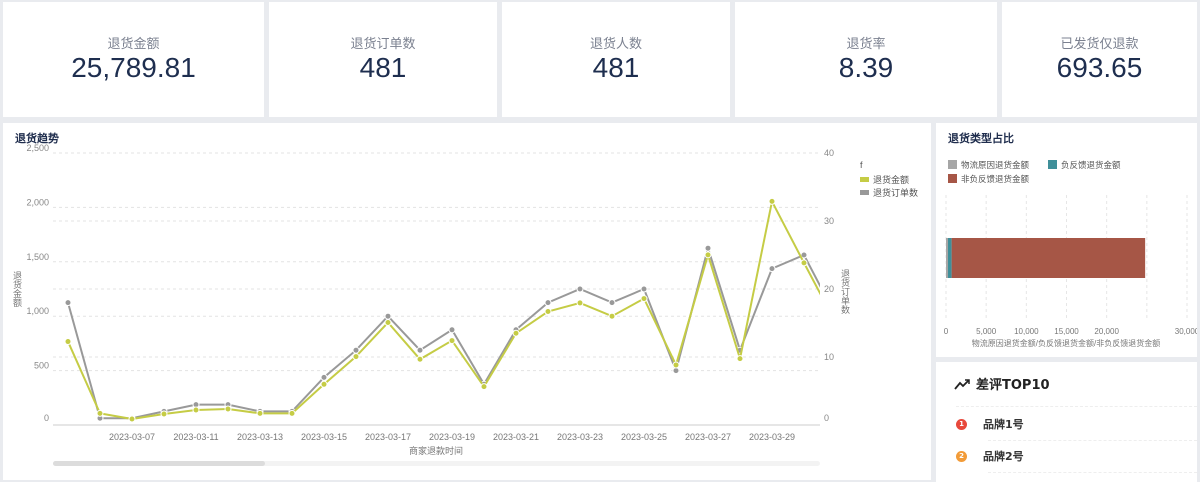  I want to click on ranking-panel: 差评TOP10 1 品牌1号 2 品牌2号 3品牌3号, so click(1066, 422).